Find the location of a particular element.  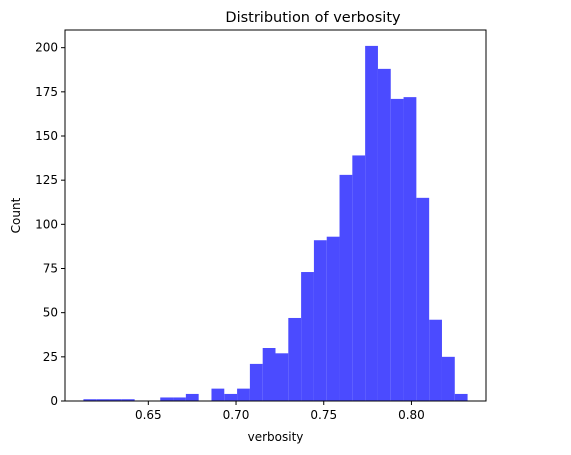

y-tick-label: 50 is located at coordinates (50, 313).